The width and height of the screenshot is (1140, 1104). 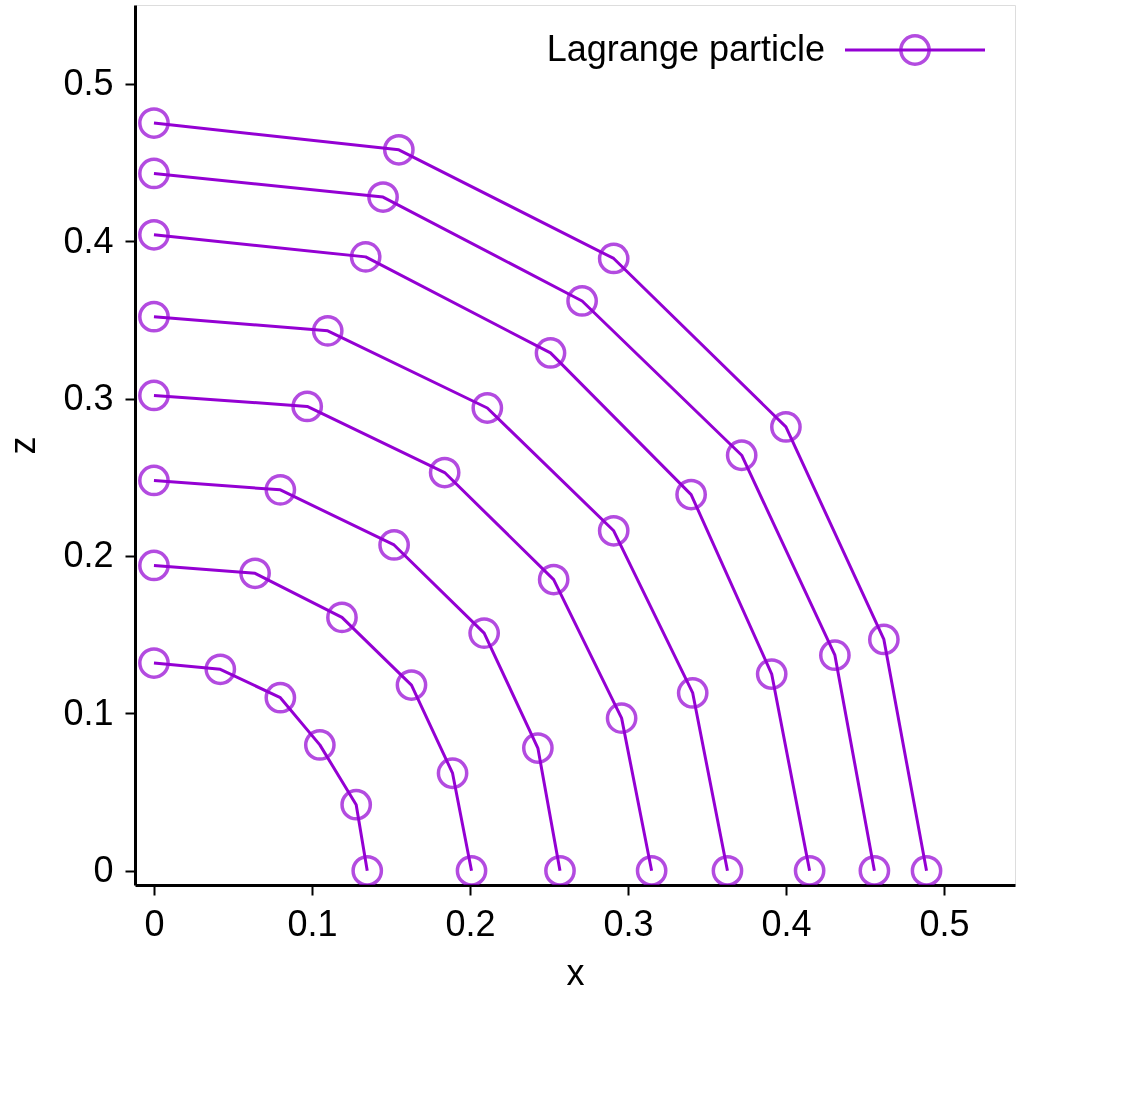 I want to click on legend-label: Lagrange particle, so click(x=685, y=48).